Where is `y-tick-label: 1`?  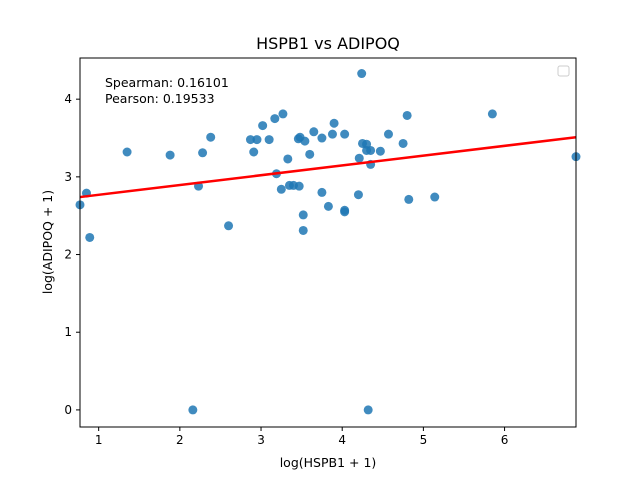
y-tick-label: 1 is located at coordinates (68, 332).